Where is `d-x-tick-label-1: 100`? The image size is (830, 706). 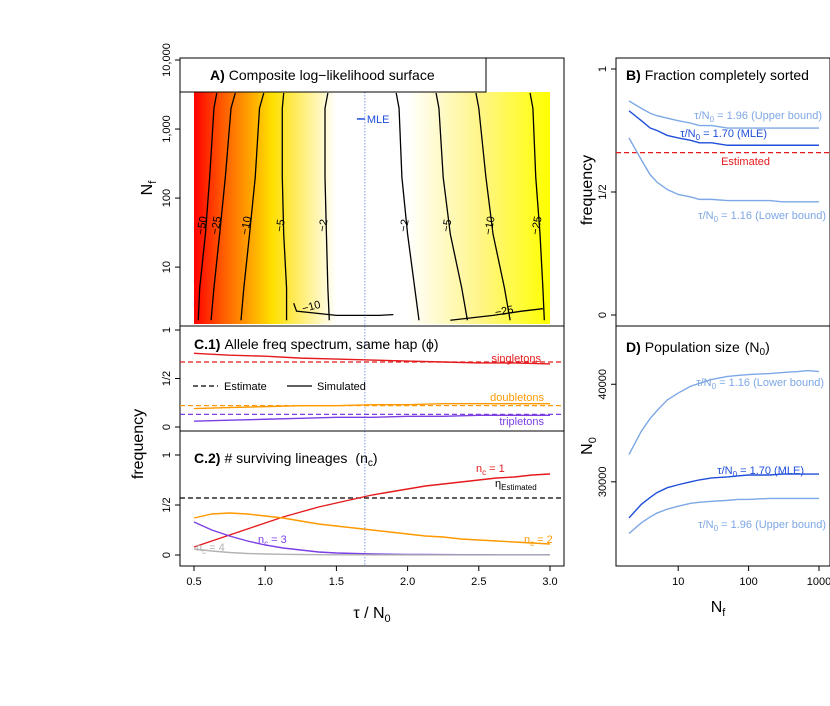
d-x-tick-label-1: 100 is located at coordinates (748, 582).